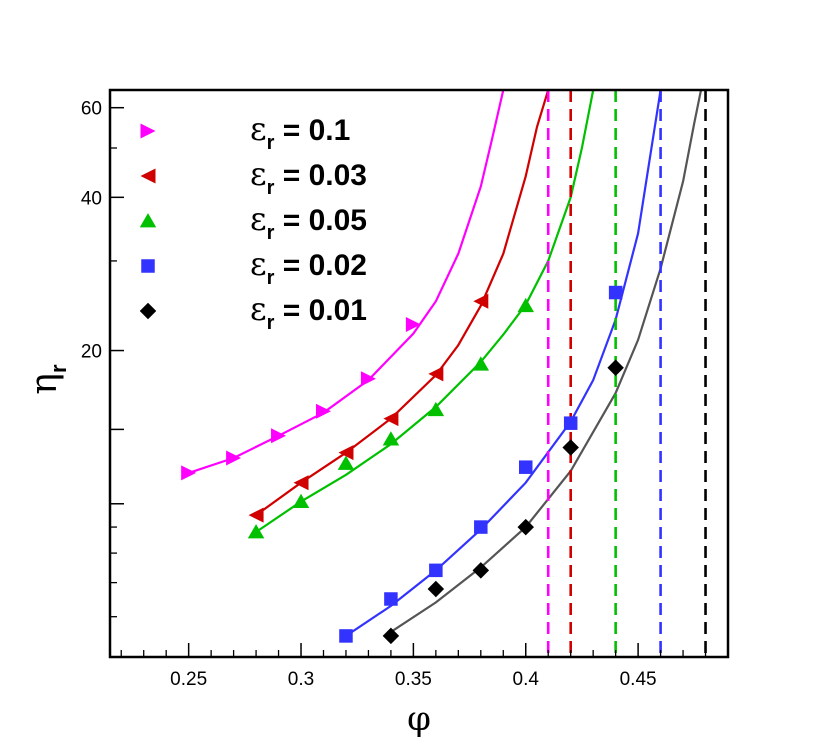  Describe the element at coordinates (91, 352) in the screenshot. I see `y-tick-label: 20` at that location.